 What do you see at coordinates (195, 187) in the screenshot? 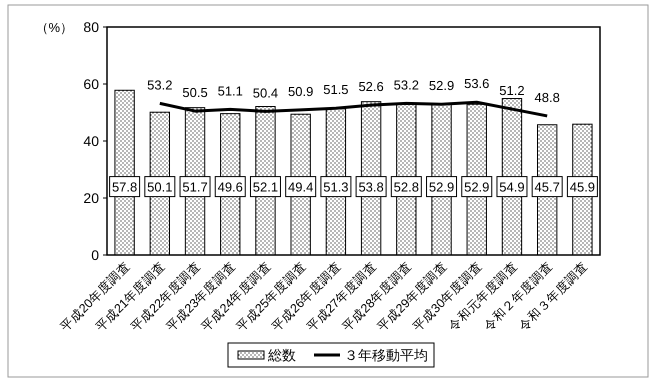
I see `data-label: 51.7` at bounding box center [195, 187].